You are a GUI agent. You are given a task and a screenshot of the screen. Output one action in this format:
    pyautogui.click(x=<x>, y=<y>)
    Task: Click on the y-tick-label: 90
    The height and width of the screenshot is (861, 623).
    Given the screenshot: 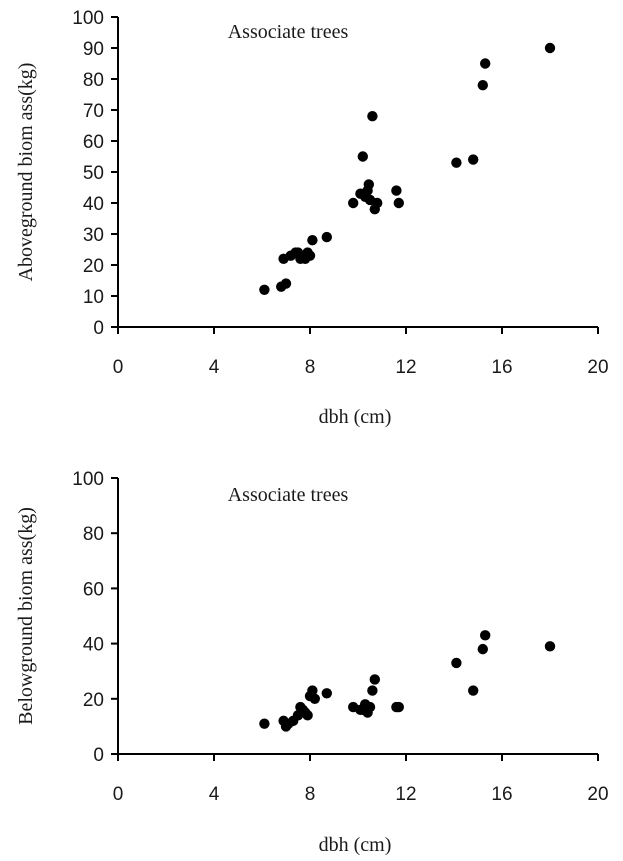 What is the action you would take?
    pyautogui.click(x=93, y=49)
    